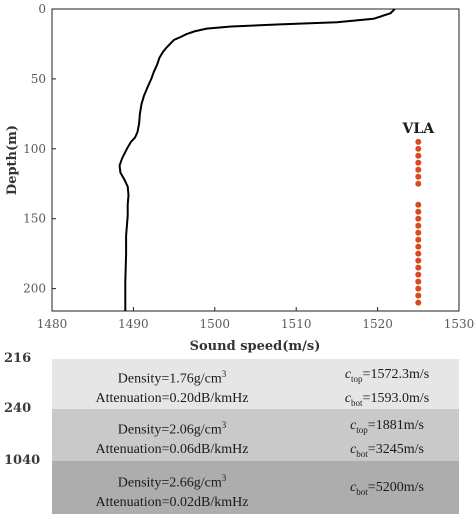 The width and height of the screenshot is (474, 517). What do you see at coordinates (34, 149) in the screenshot?
I see `y-tick-label: 100` at bounding box center [34, 149].